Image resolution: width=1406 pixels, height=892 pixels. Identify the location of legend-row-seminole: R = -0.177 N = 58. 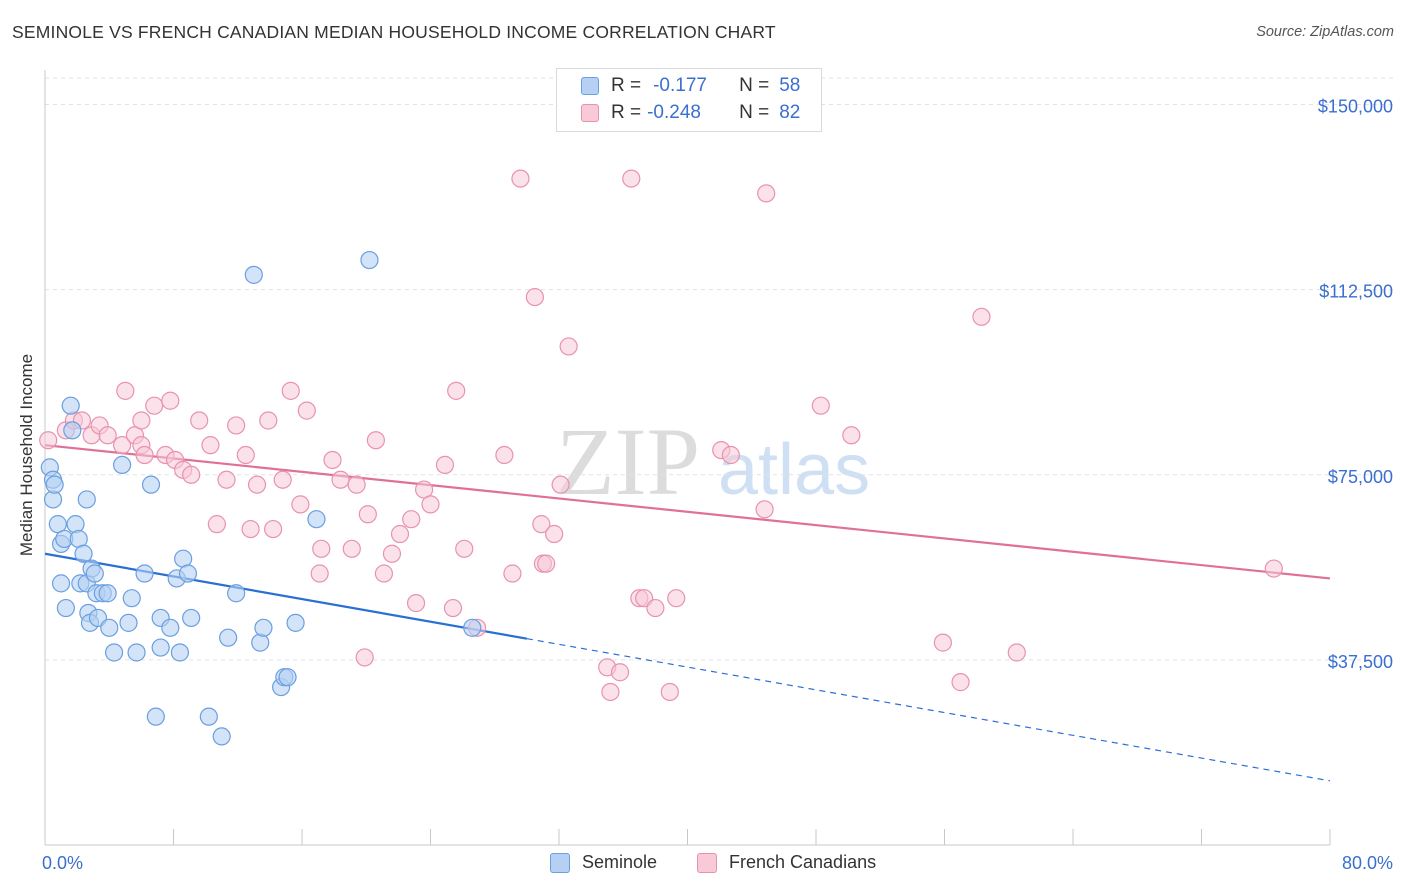
(690, 86).